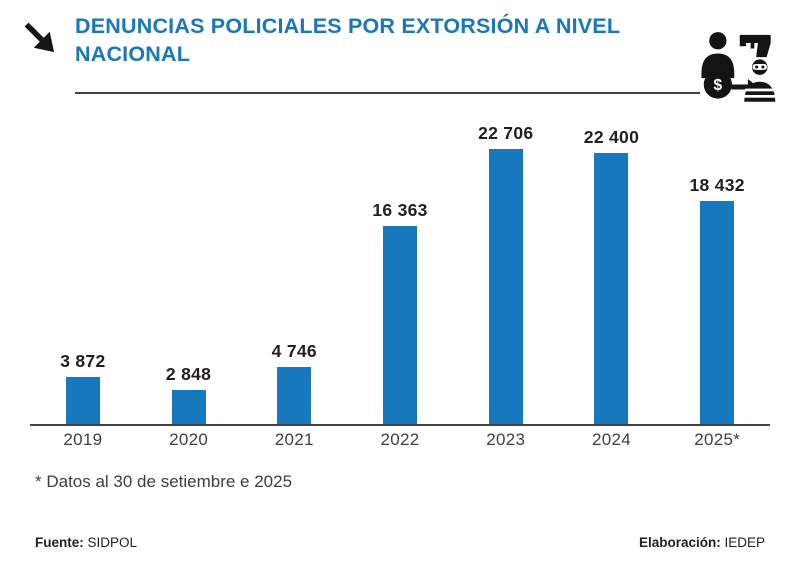 The height and width of the screenshot is (574, 800). What do you see at coordinates (387, 93) in the screenshot?
I see `title-underline` at bounding box center [387, 93].